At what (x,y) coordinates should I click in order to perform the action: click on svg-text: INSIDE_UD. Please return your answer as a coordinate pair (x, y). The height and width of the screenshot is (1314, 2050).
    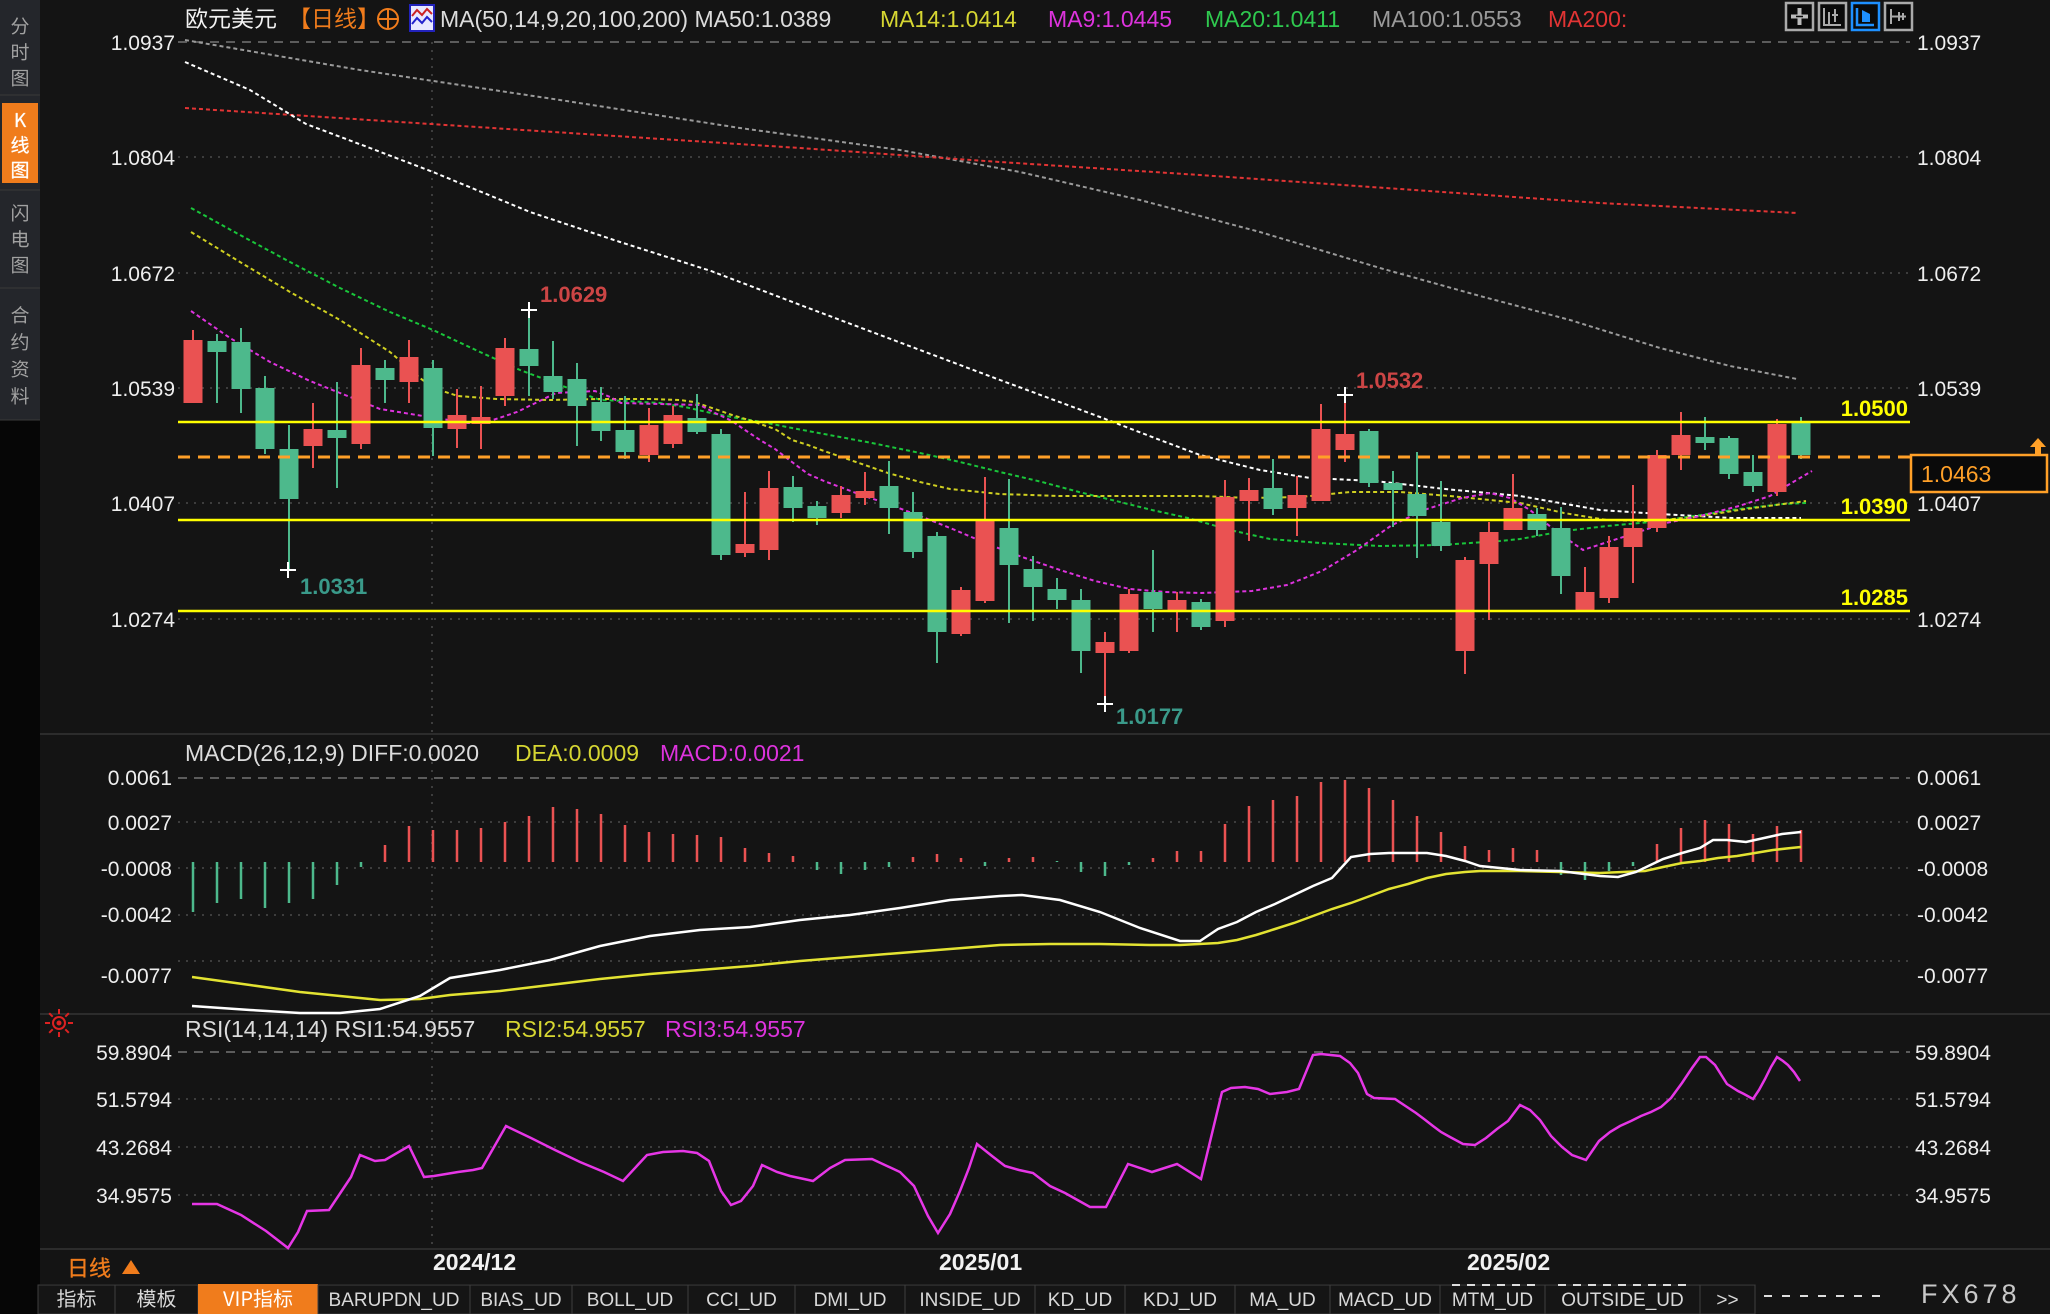
    Looking at the image, I should click on (969, 1300).